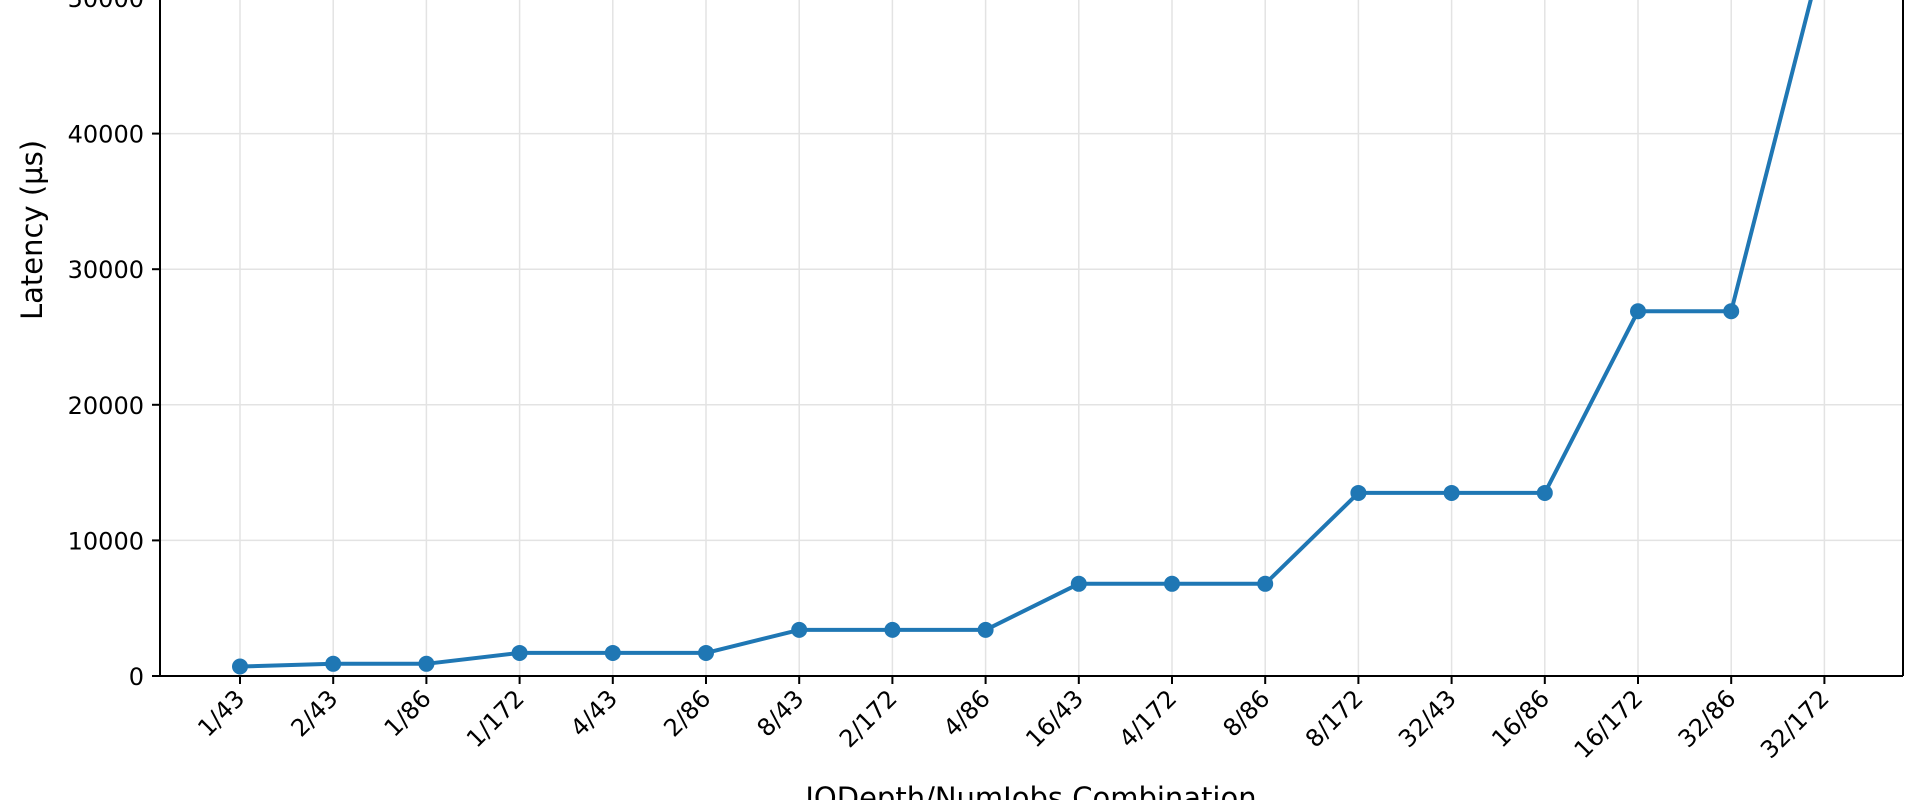 This screenshot has width=1920, height=800. What do you see at coordinates (1520, 718) in the screenshot?
I see `x-tick-label: 16/86` at bounding box center [1520, 718].